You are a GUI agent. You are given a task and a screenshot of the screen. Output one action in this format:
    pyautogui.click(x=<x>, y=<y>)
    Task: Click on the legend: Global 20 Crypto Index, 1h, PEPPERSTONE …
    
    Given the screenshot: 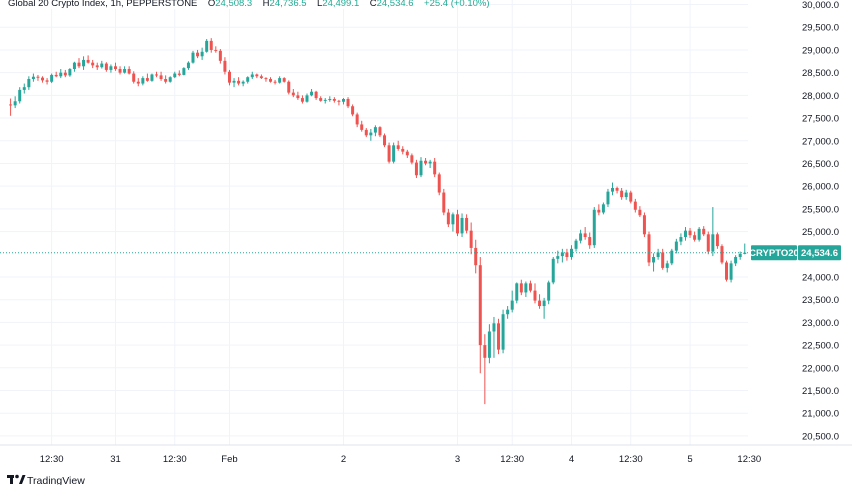 What is the action you would take?
    pyautogui.click(x=245, y=4)
    